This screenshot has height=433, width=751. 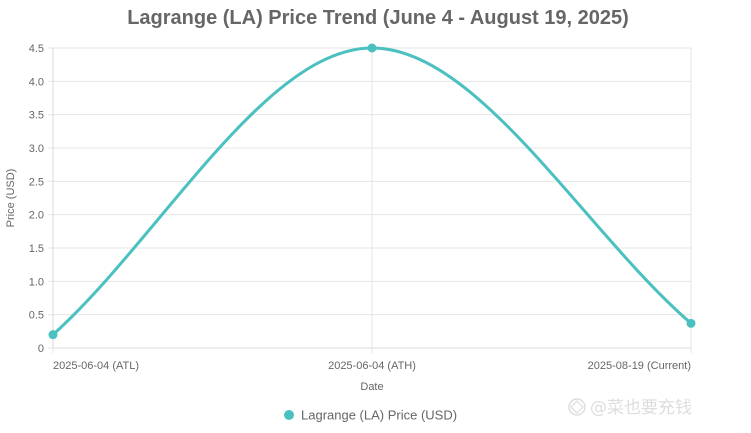 What do you see at coordinates (641, 408) in the screenshot?
I see `watermark-text: @菜也要充钱` at bounding box center [641, 408].